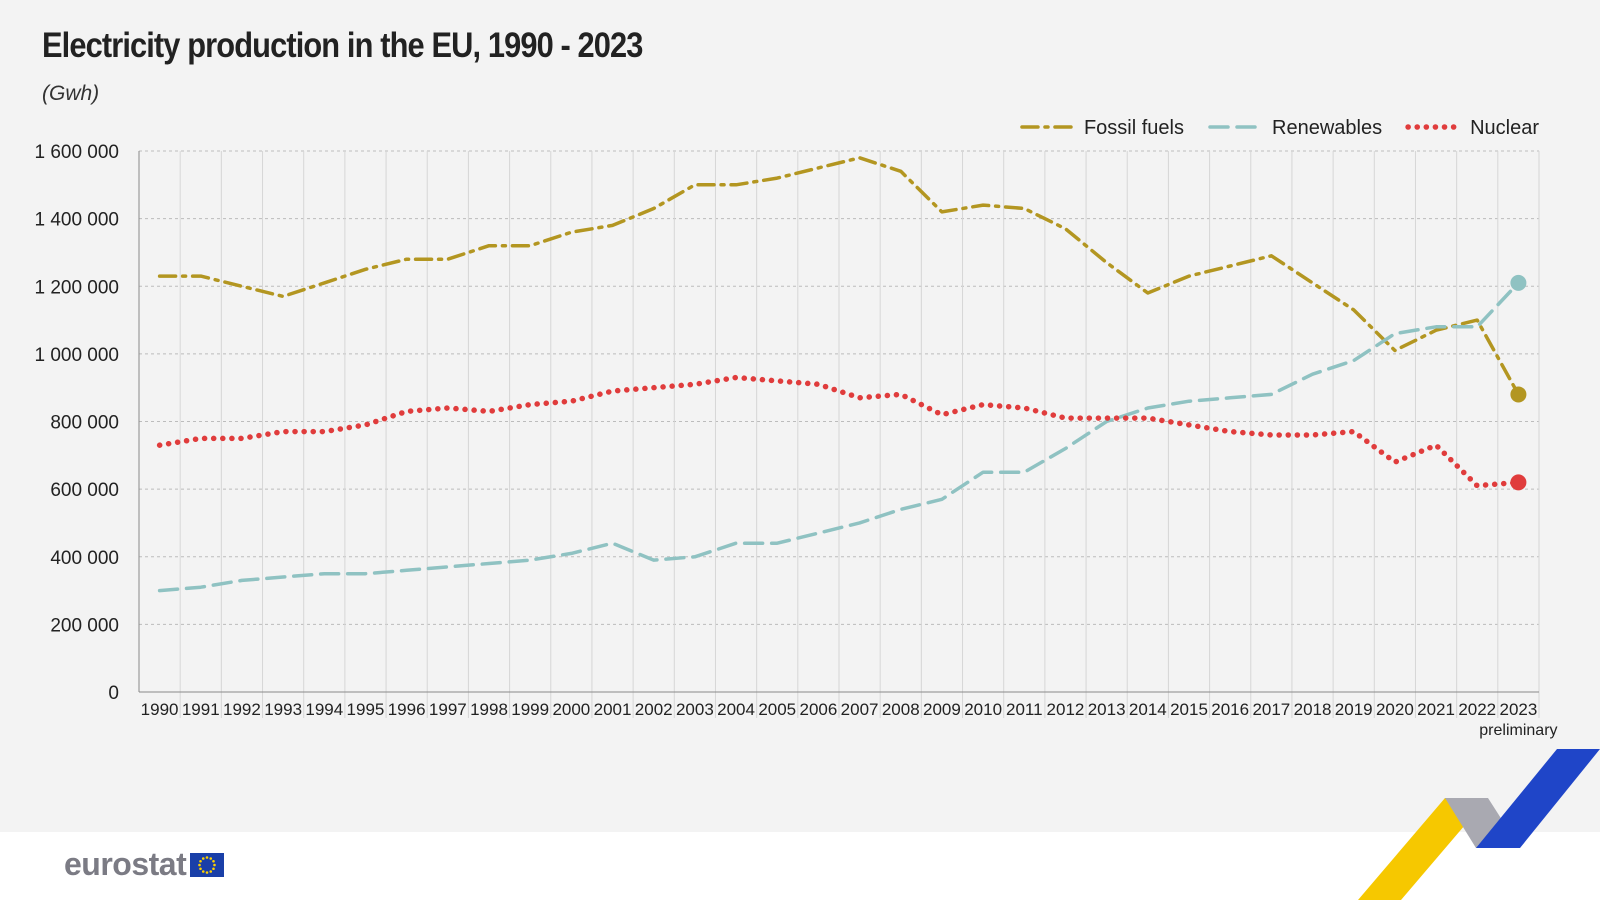 The width and height of the screenshot is (1600, 900). I want to click on x-tick-label: 1990, so click(160, 709).